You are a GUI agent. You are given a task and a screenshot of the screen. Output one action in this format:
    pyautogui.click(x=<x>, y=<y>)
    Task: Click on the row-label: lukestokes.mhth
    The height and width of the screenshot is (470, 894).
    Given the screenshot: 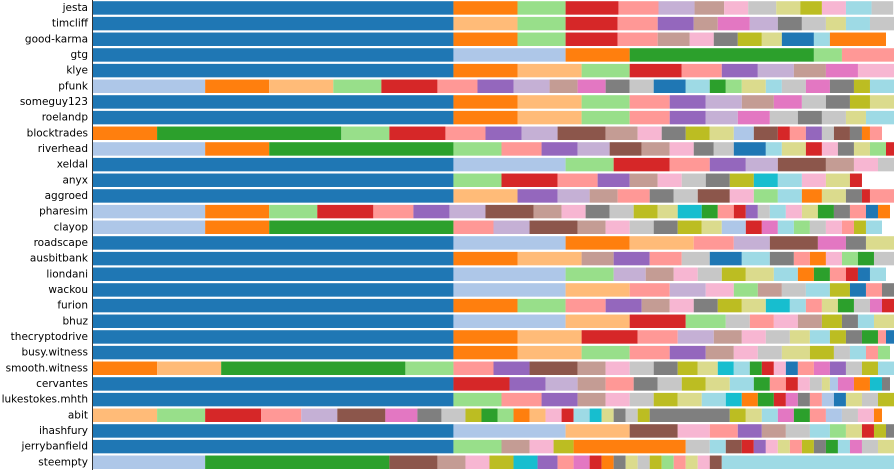 What is the action you would take?
    pyautogui.click(x=45, y=400)
    